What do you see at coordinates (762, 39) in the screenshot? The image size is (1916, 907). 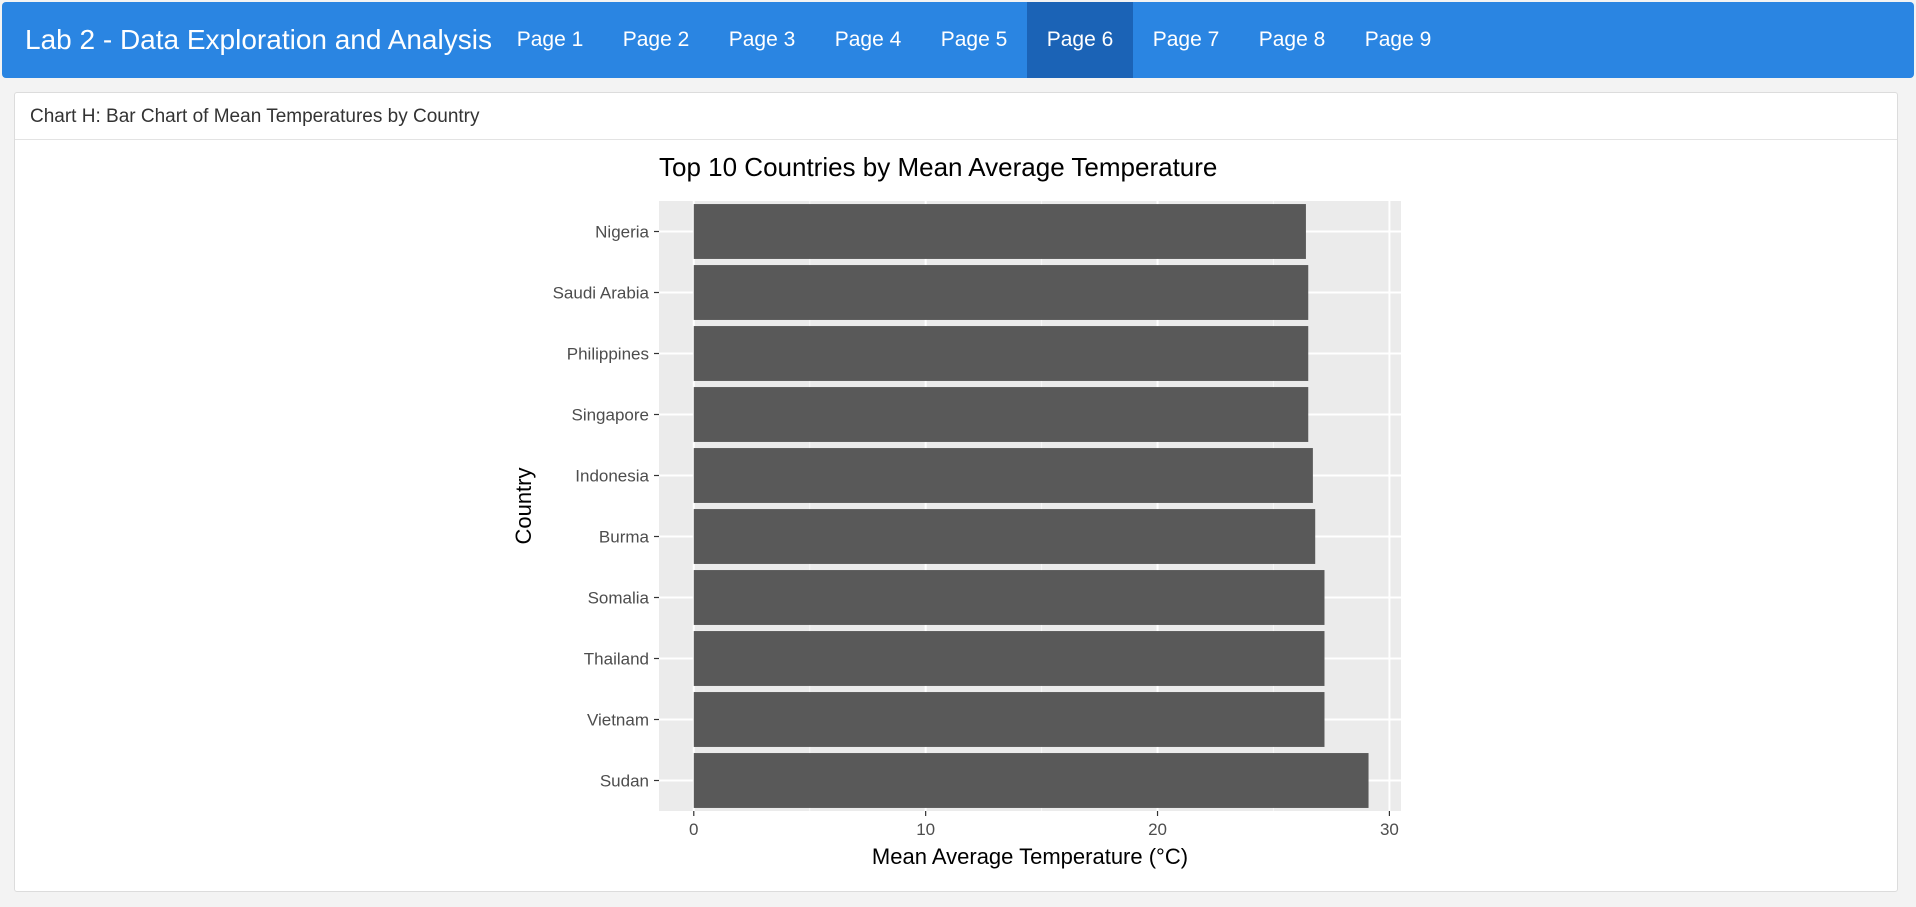 I see `tab-page-3: Page 3` at bounding box center [762, 39].